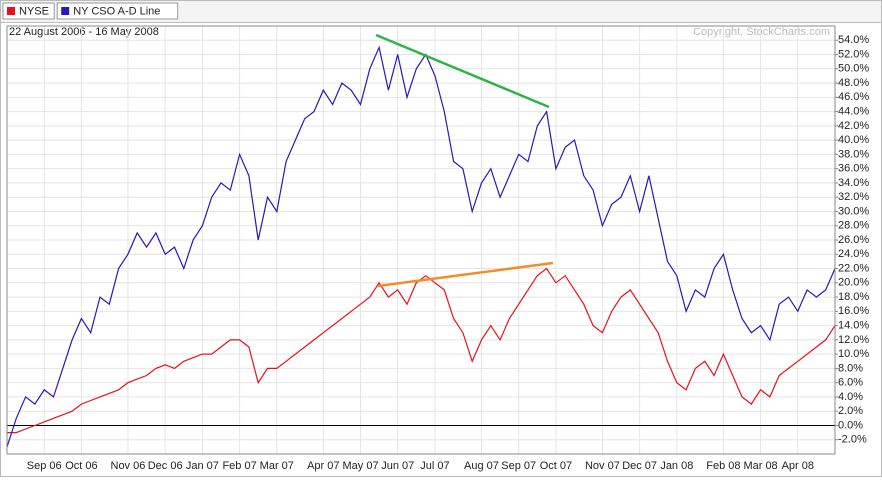 The height and width of the screenshot is (482, 882). Describe the element at coordinates (81, 466) in the screenshot. I see `x-tick-label: Oct 06` at that location.